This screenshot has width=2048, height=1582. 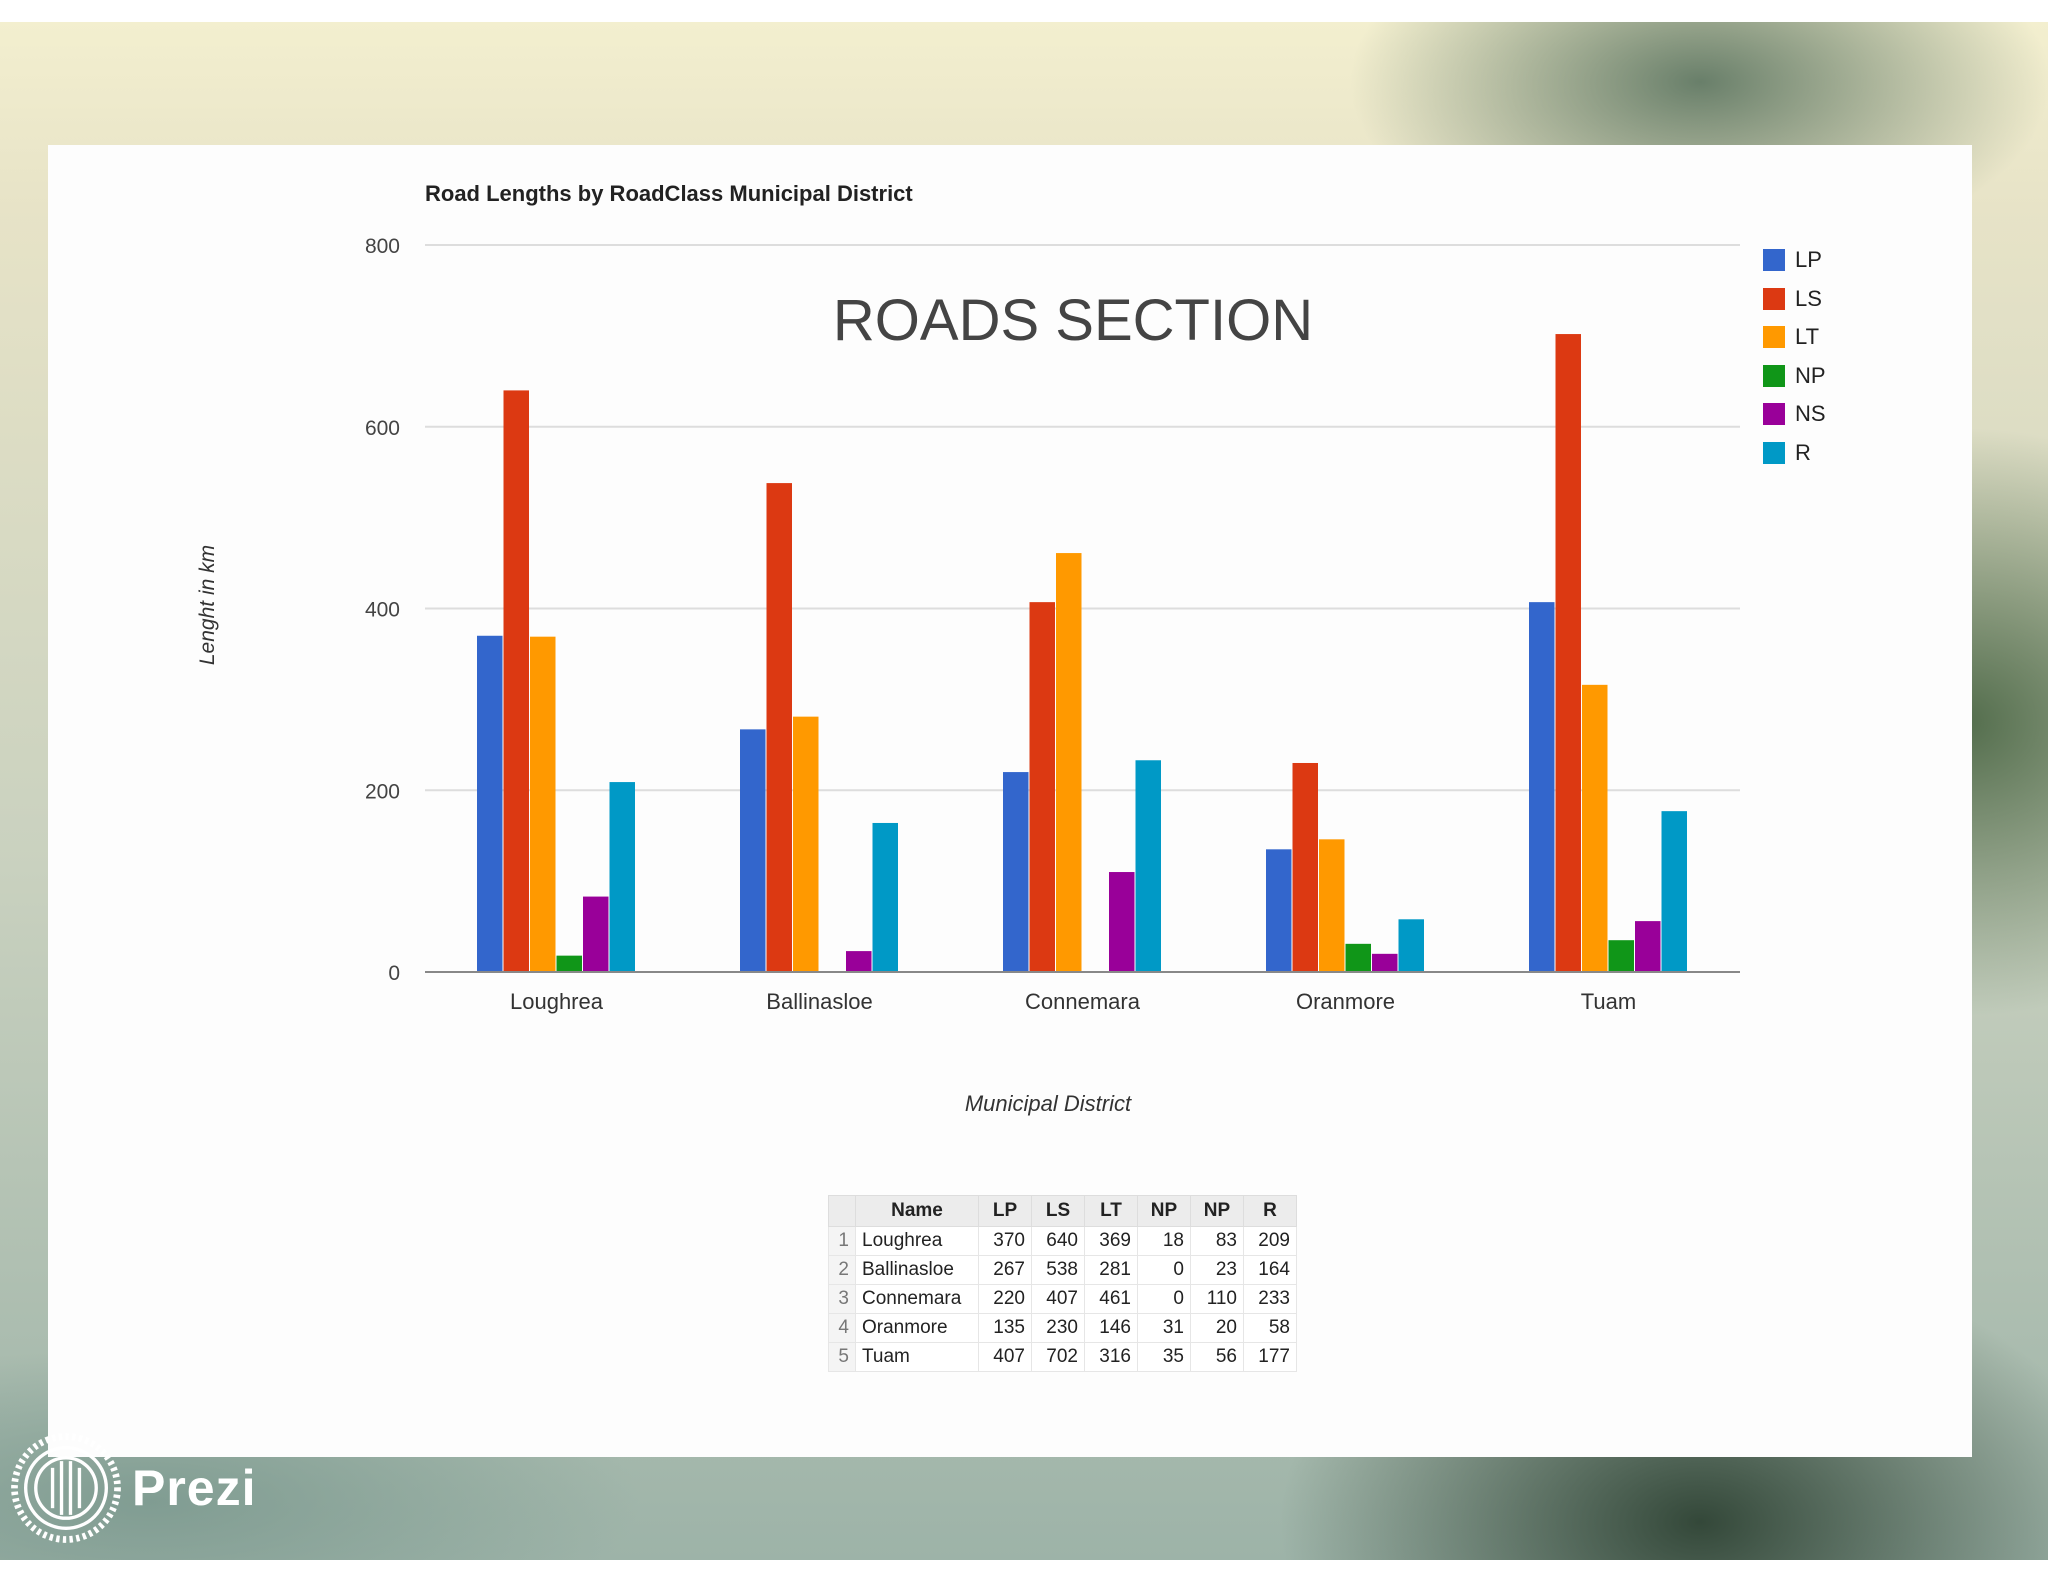 I want to click on legend-label: R, so click(x=1803, y=452).